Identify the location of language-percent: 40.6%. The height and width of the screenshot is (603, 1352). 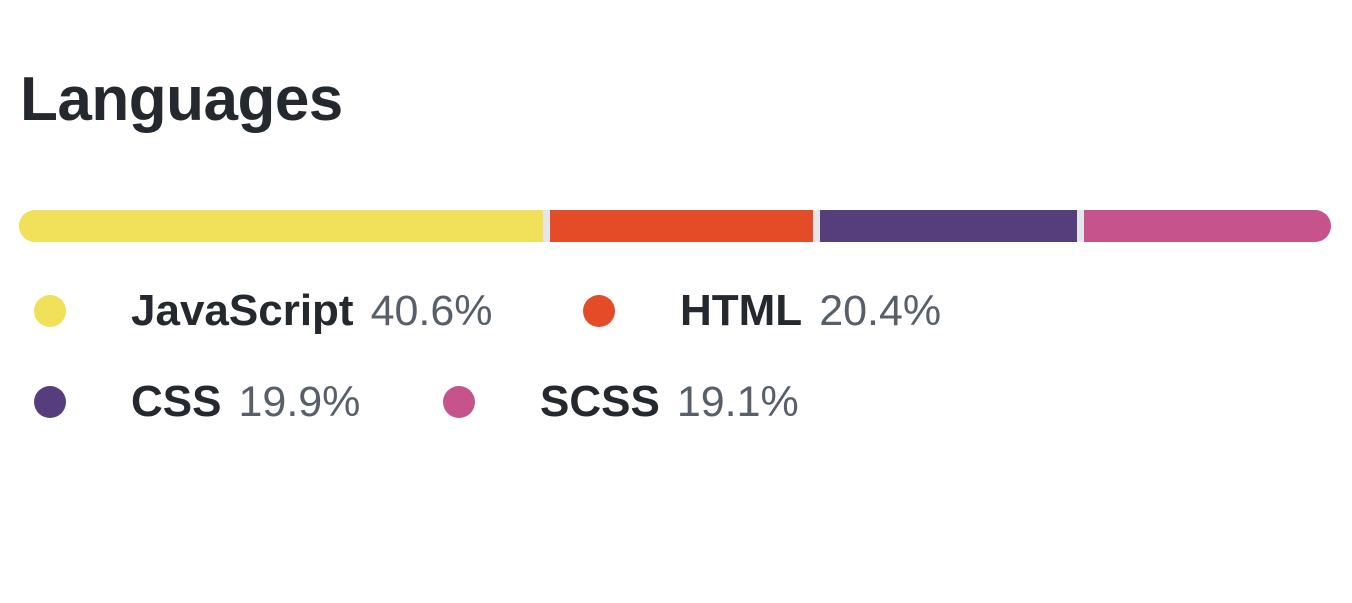
(431, 310).